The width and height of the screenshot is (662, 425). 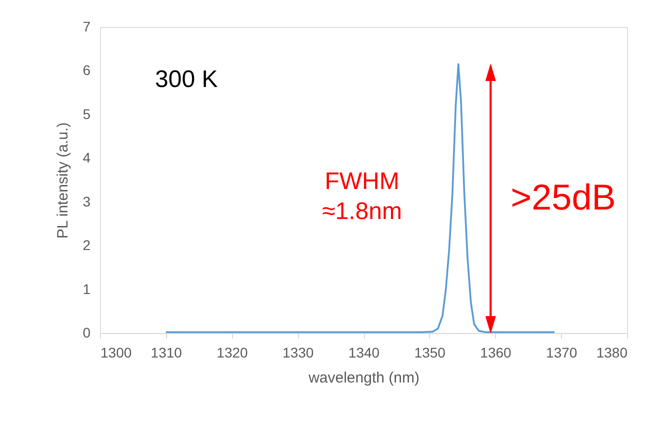 I want to click on annotation: FWHM ≈1.8nm, so click(x=362, y=196).